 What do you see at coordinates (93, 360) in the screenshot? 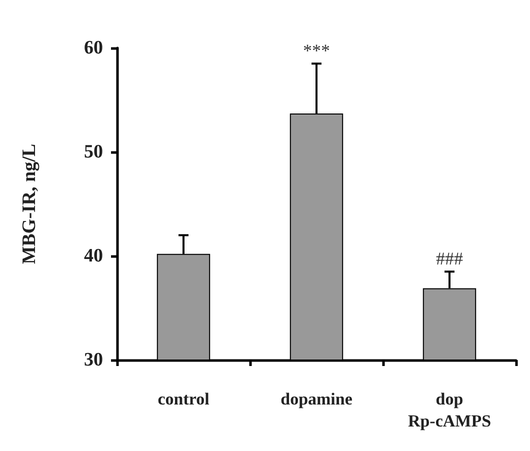
I see `y-tick-label: 30` at bounding box center [93, 360].